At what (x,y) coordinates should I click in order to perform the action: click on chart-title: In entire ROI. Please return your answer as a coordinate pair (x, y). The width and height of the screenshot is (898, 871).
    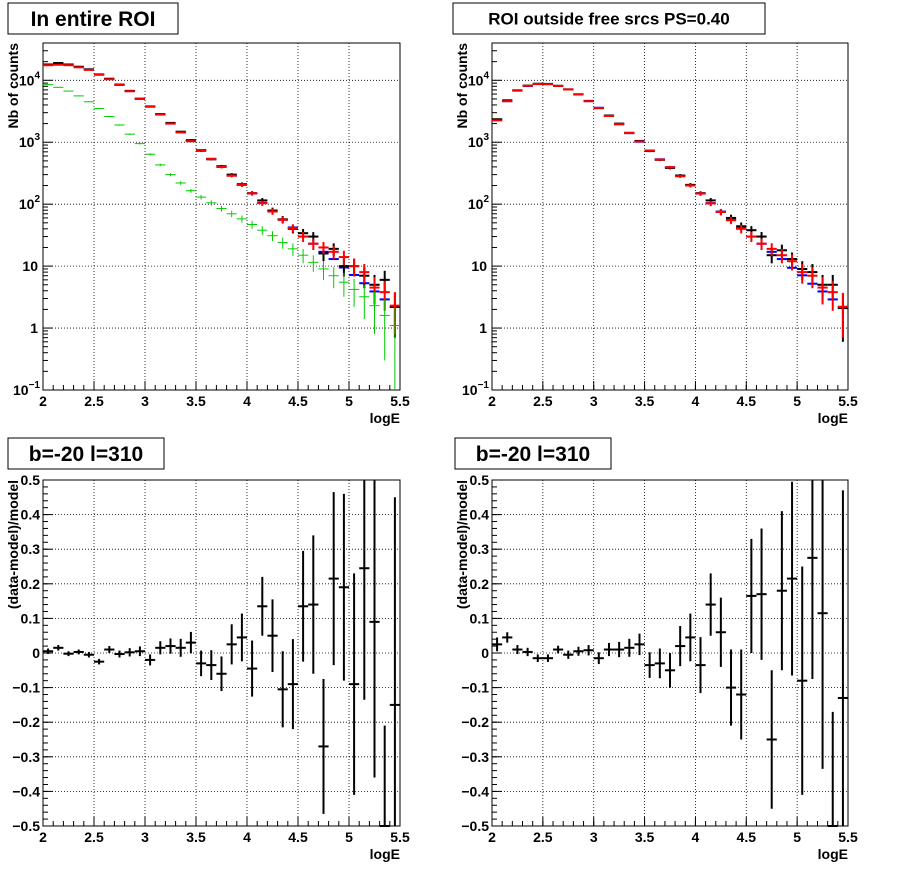
    Looking at the image, I should click on (93, 19).